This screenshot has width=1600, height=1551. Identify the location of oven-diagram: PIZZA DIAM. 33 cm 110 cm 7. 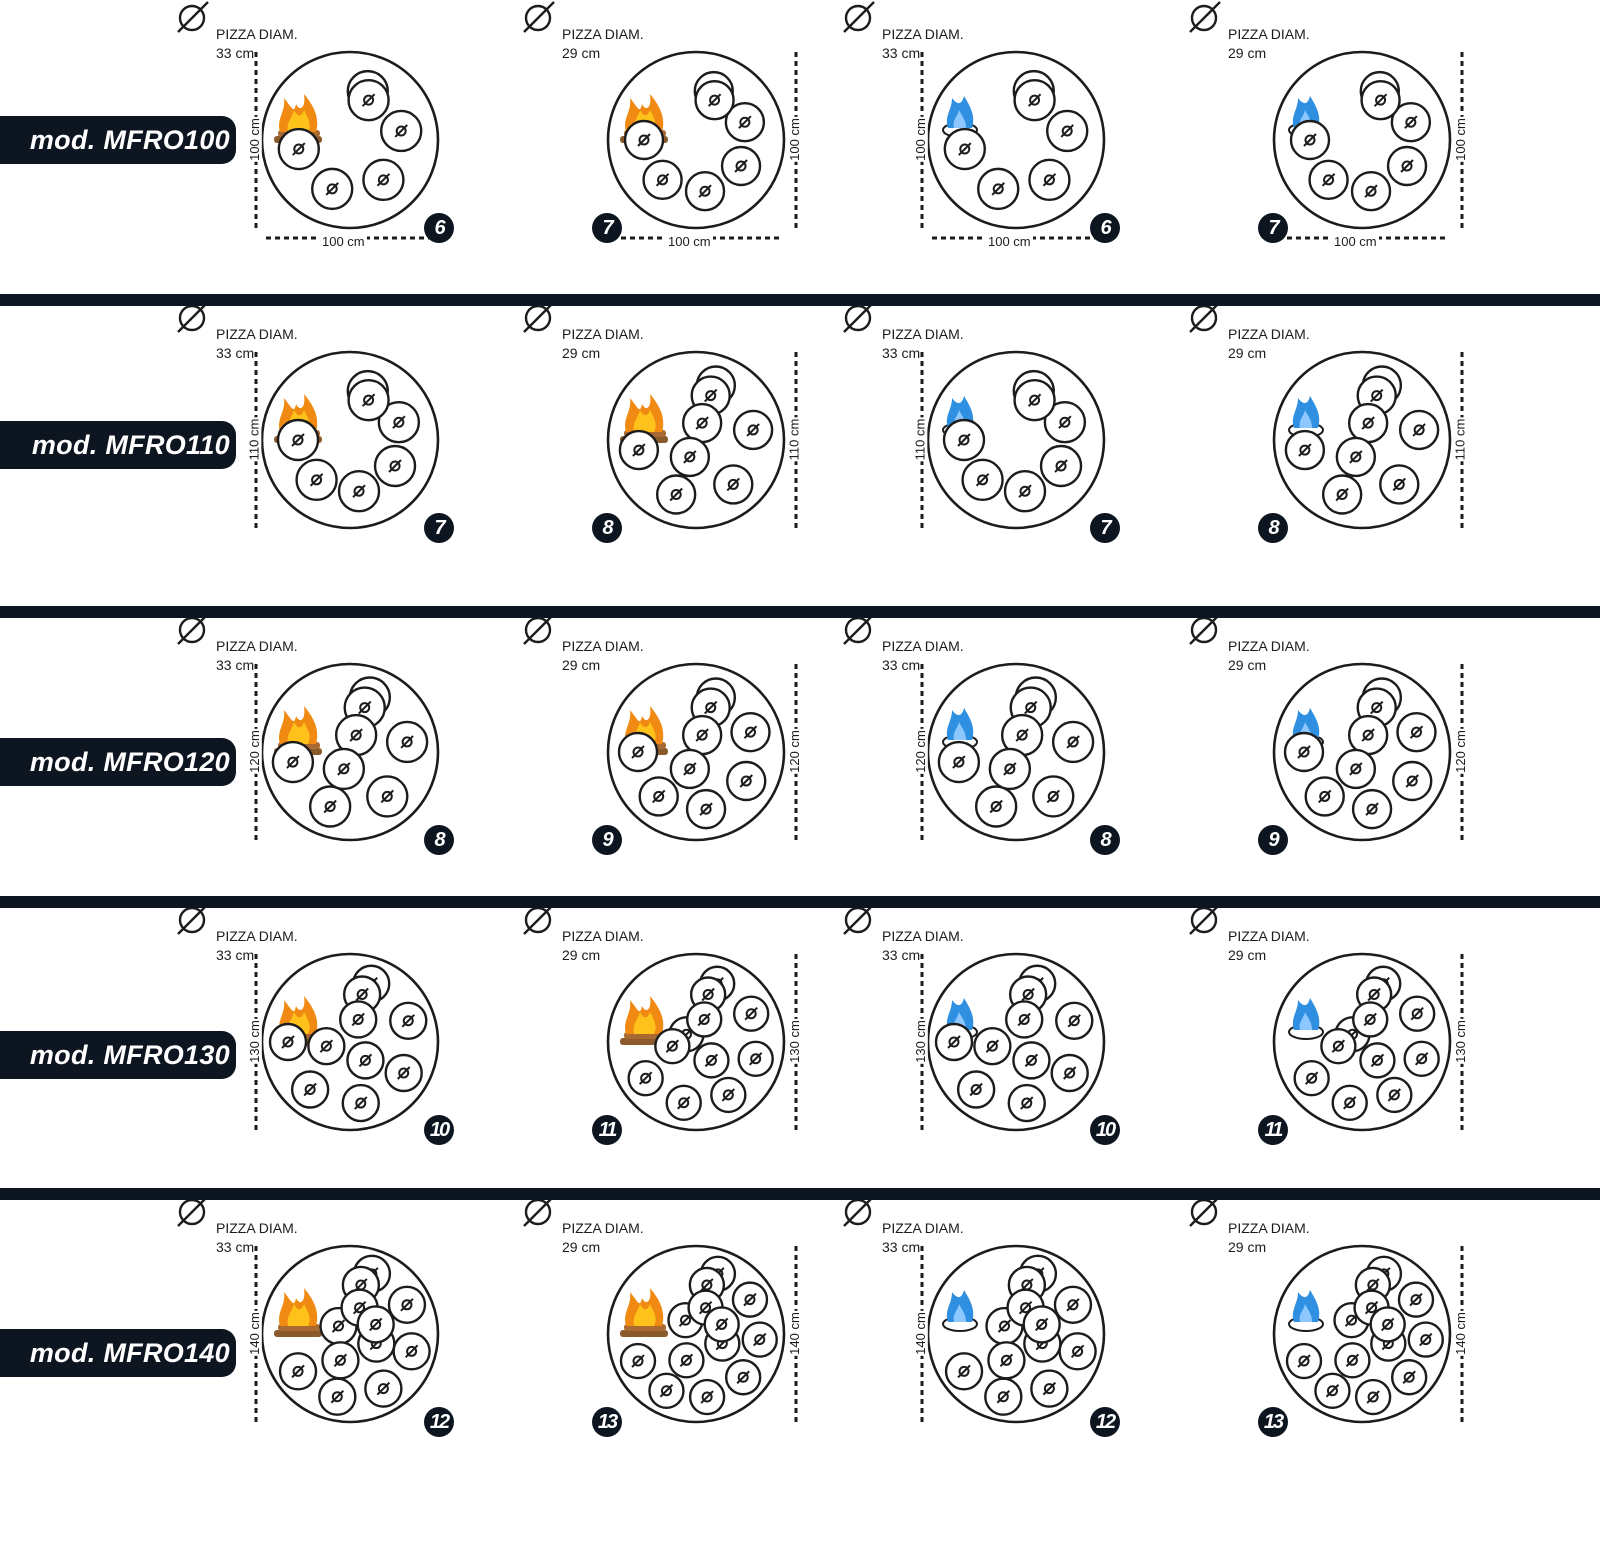
(327, 445).